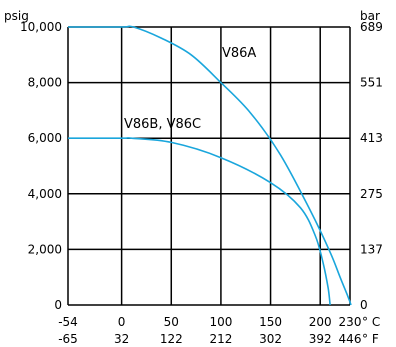  Describe the element at coordinates (220, 322) in the screenshot. I see `x-tick-label-c: 100` at that location.